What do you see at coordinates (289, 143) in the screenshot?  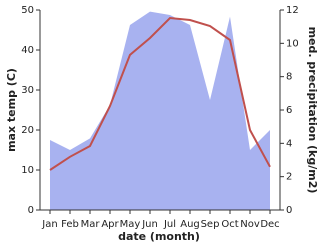 I see `y2-tick-label: 4` at bounding box center [289, 143].